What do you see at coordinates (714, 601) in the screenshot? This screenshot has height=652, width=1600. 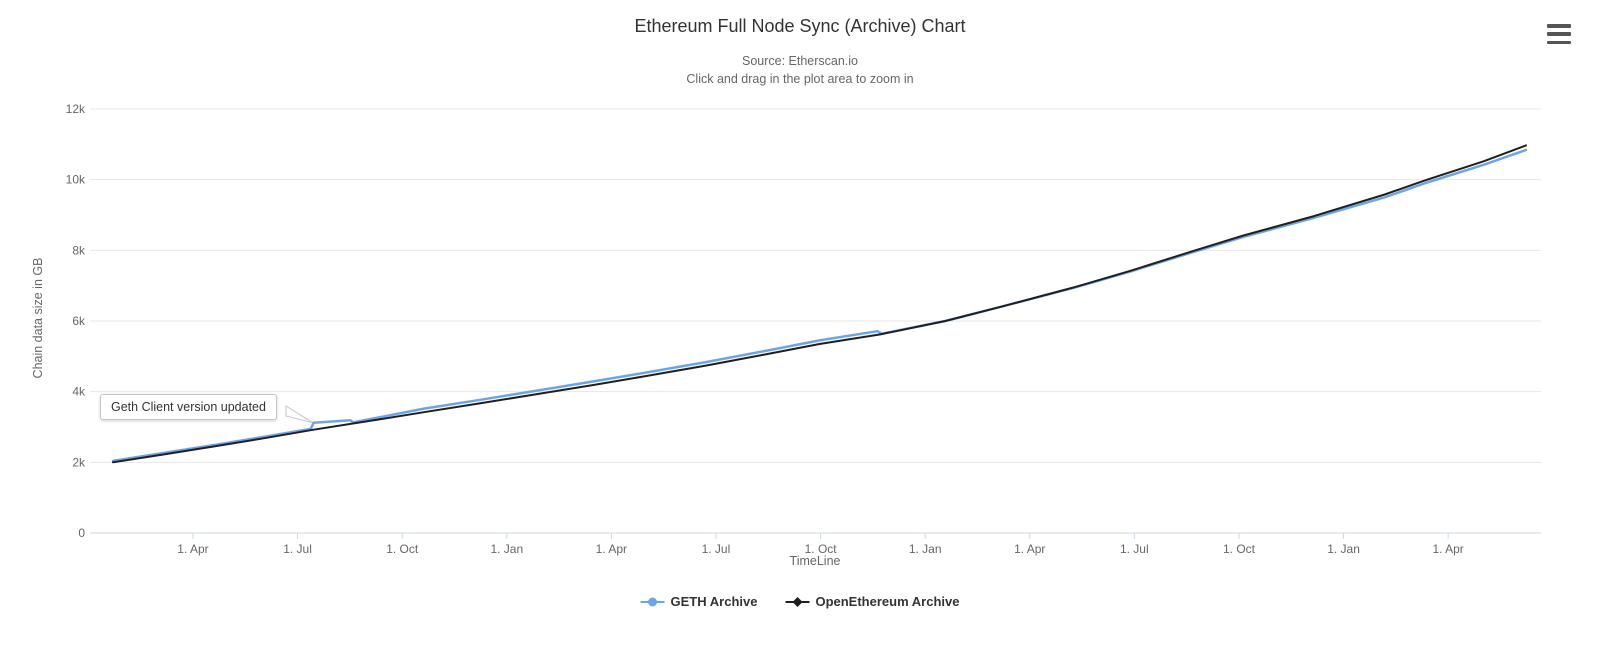 I see `legend-label-geth: GETH Archive` at bounding box center [714, 601].